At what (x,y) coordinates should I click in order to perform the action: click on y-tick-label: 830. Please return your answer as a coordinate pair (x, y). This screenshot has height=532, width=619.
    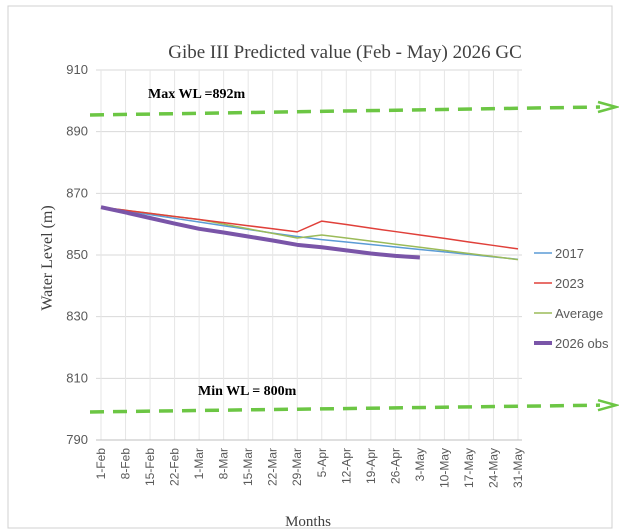
    Looking at the image, I should click on (77, 316).